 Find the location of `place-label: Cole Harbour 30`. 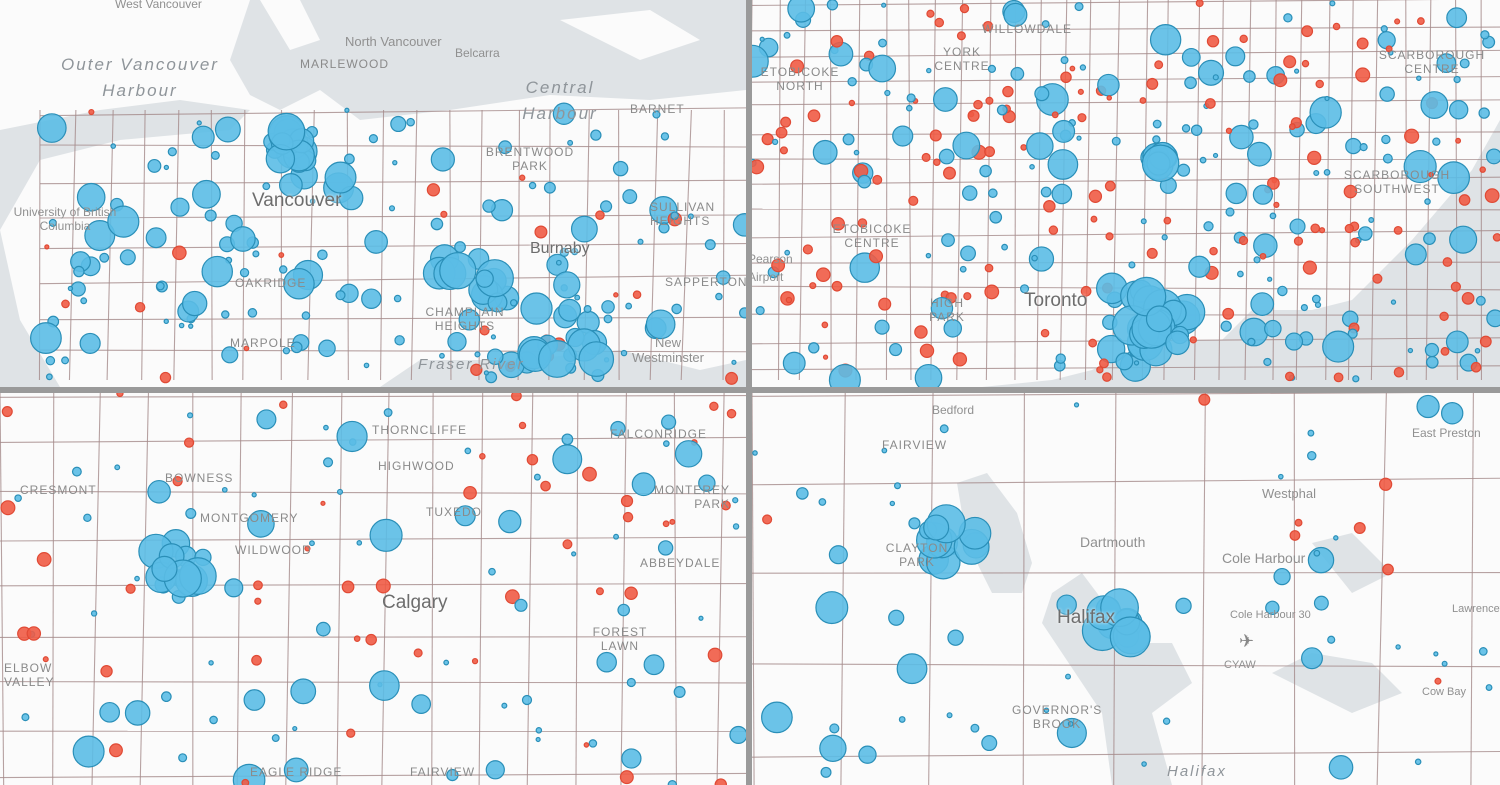

place-label: Cole Harbour 30 is located at coordinates (1270, 615).